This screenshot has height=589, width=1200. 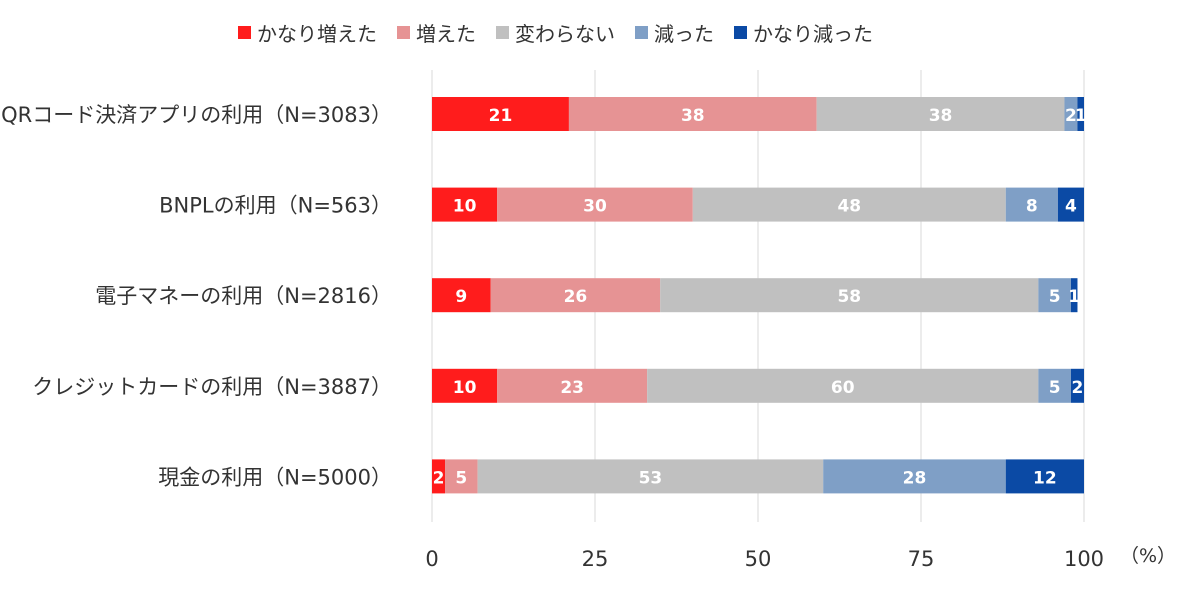 What do you see at coordinates (813, 33) in the screenshot?
I see `legend-label: かなり減った` at bounding box center [813, 33].